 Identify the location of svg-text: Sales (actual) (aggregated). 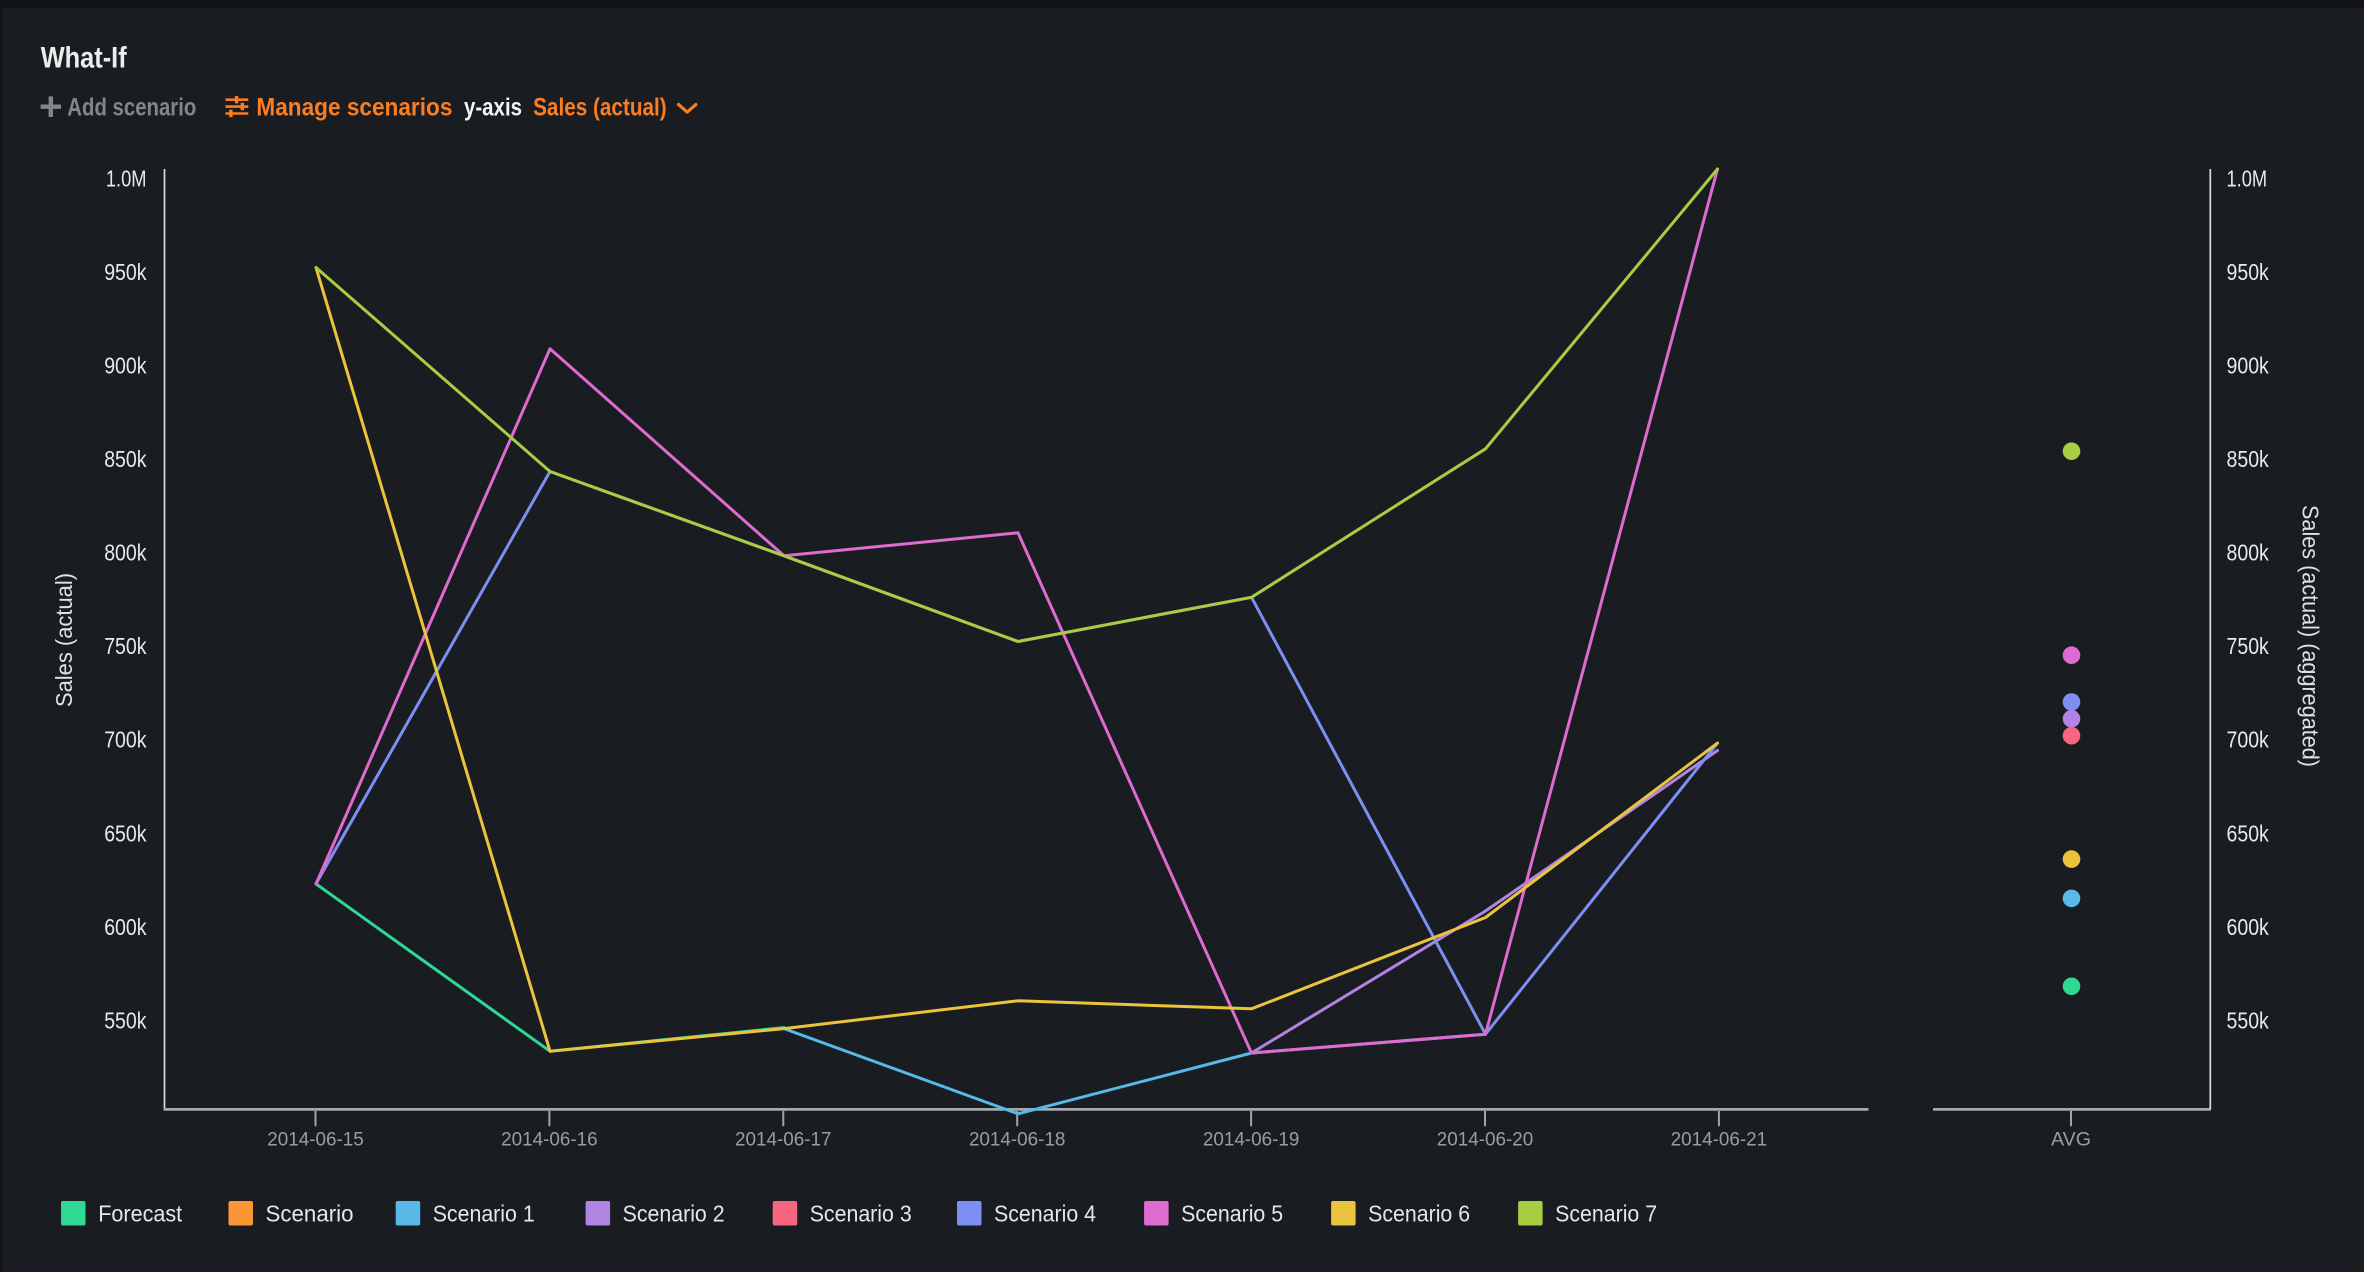
(2311, 636).